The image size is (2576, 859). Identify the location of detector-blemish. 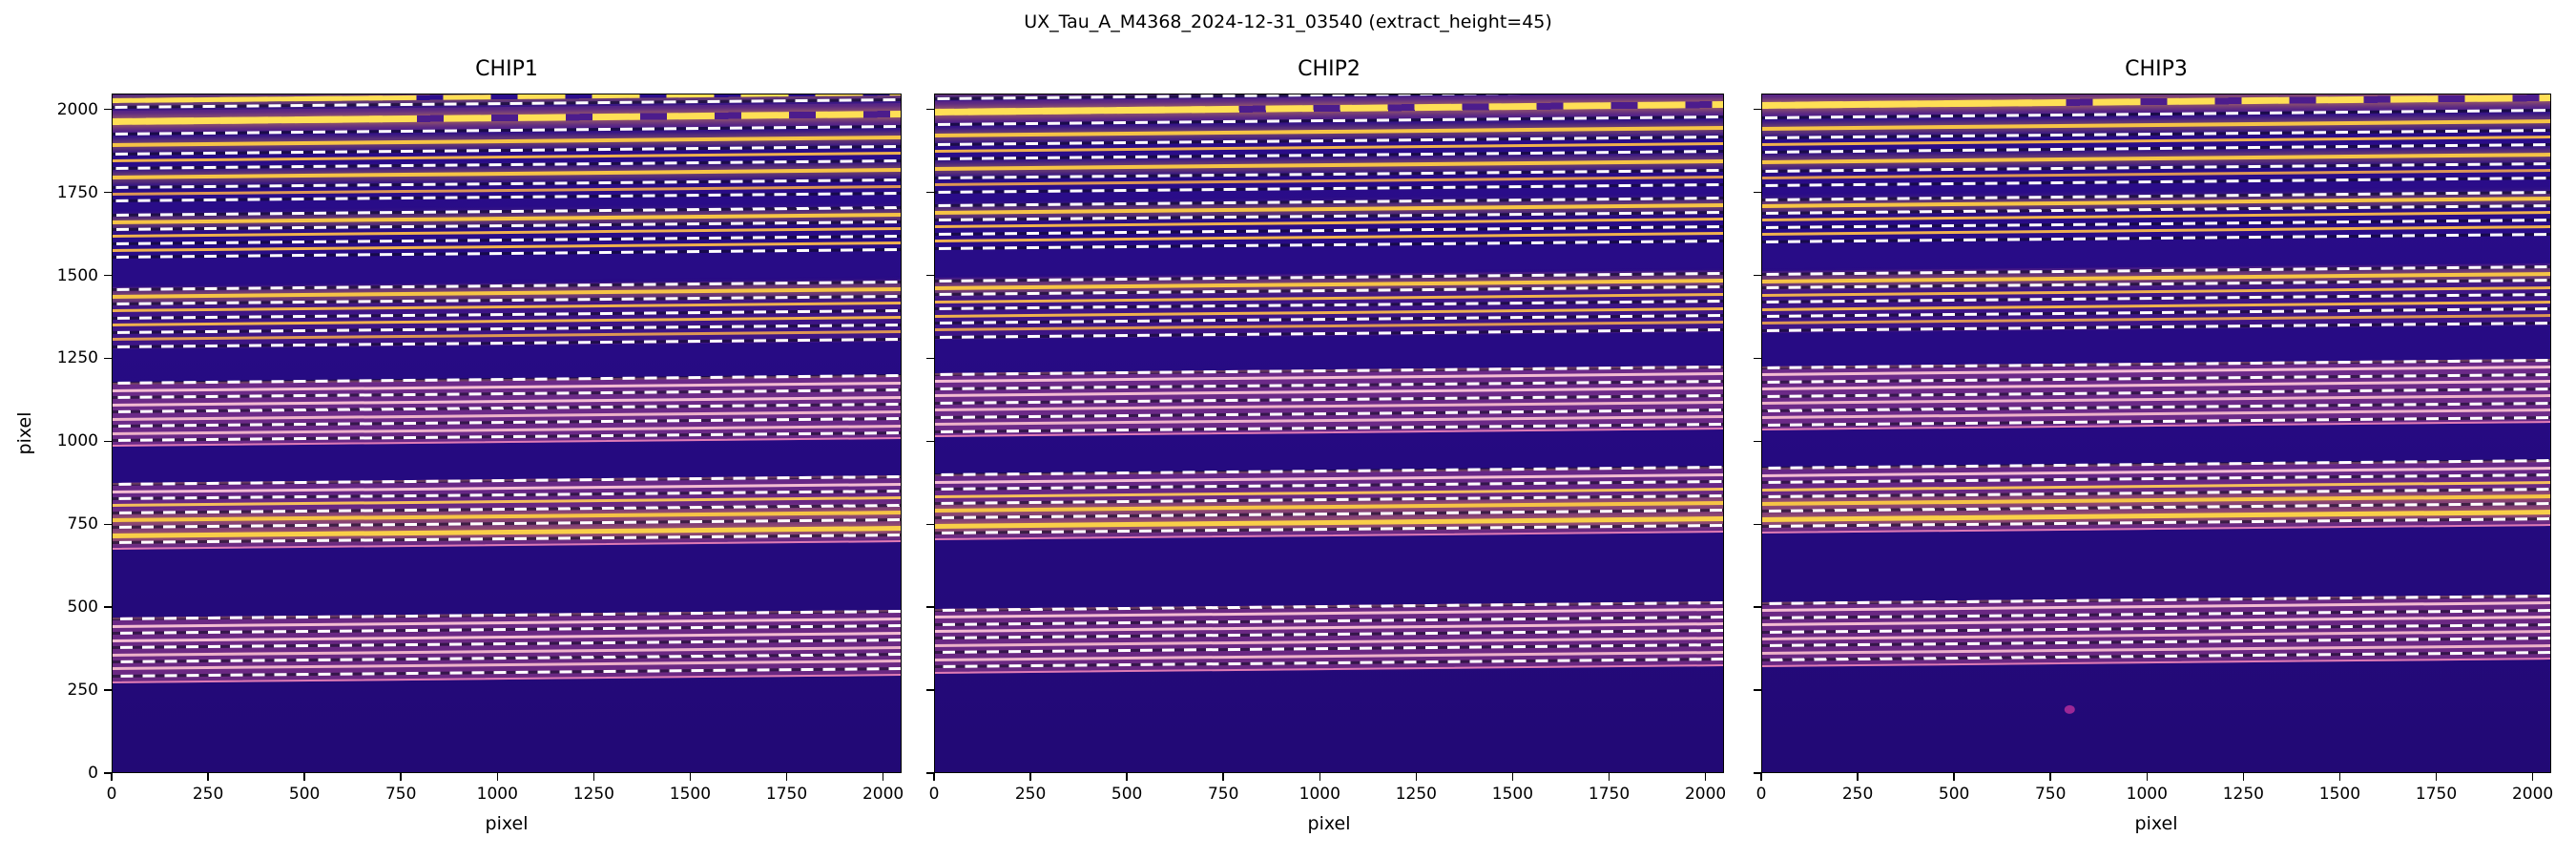
(2070, 709).